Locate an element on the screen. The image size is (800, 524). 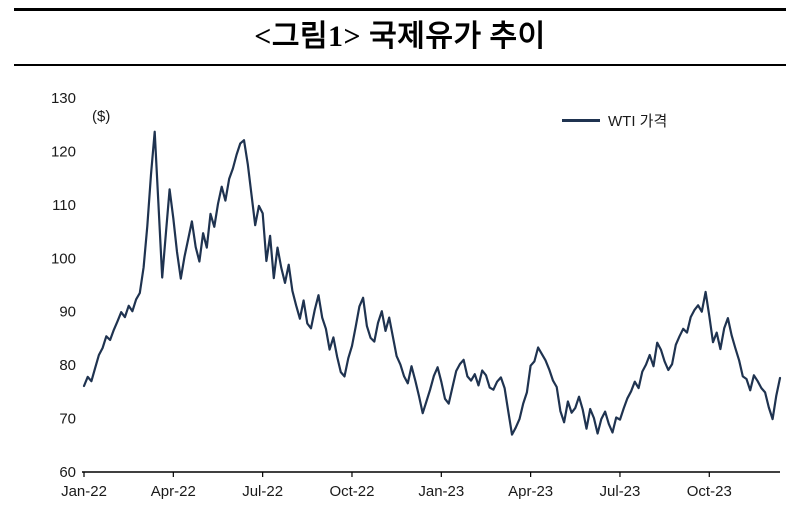
y-tick-label: 60 is located at coordinates (67, 472).